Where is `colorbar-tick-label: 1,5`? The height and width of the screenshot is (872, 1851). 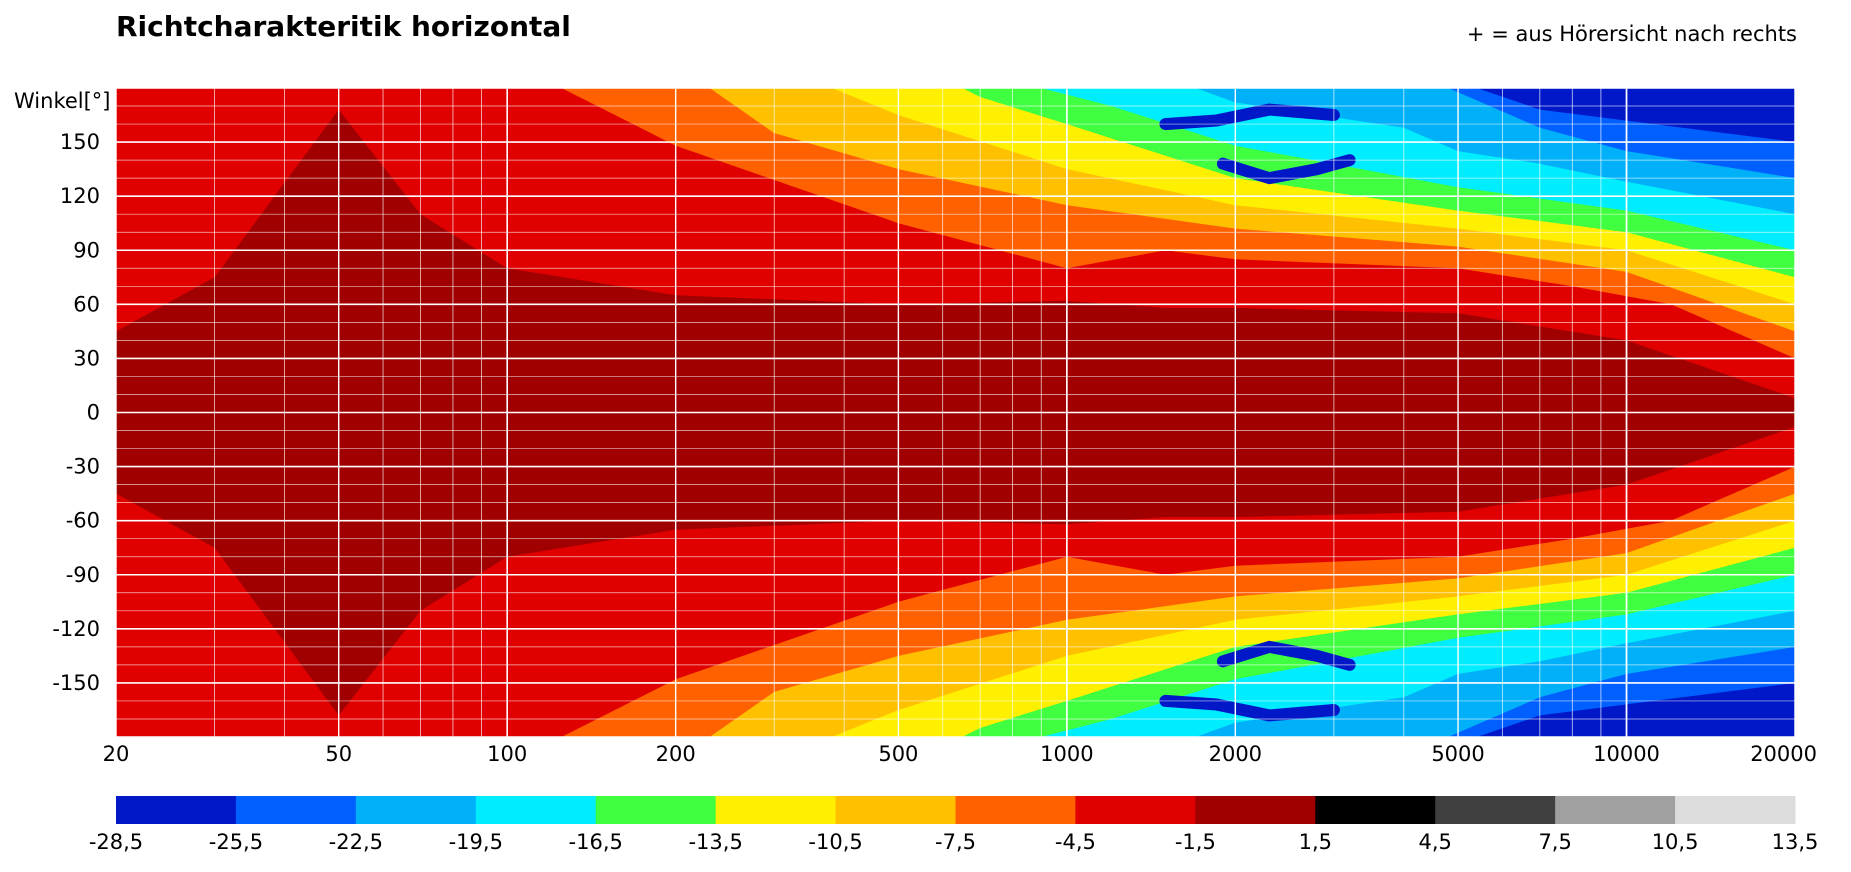
colorbar-tick-label: 1,5 is located at coordinates (1315, 842).